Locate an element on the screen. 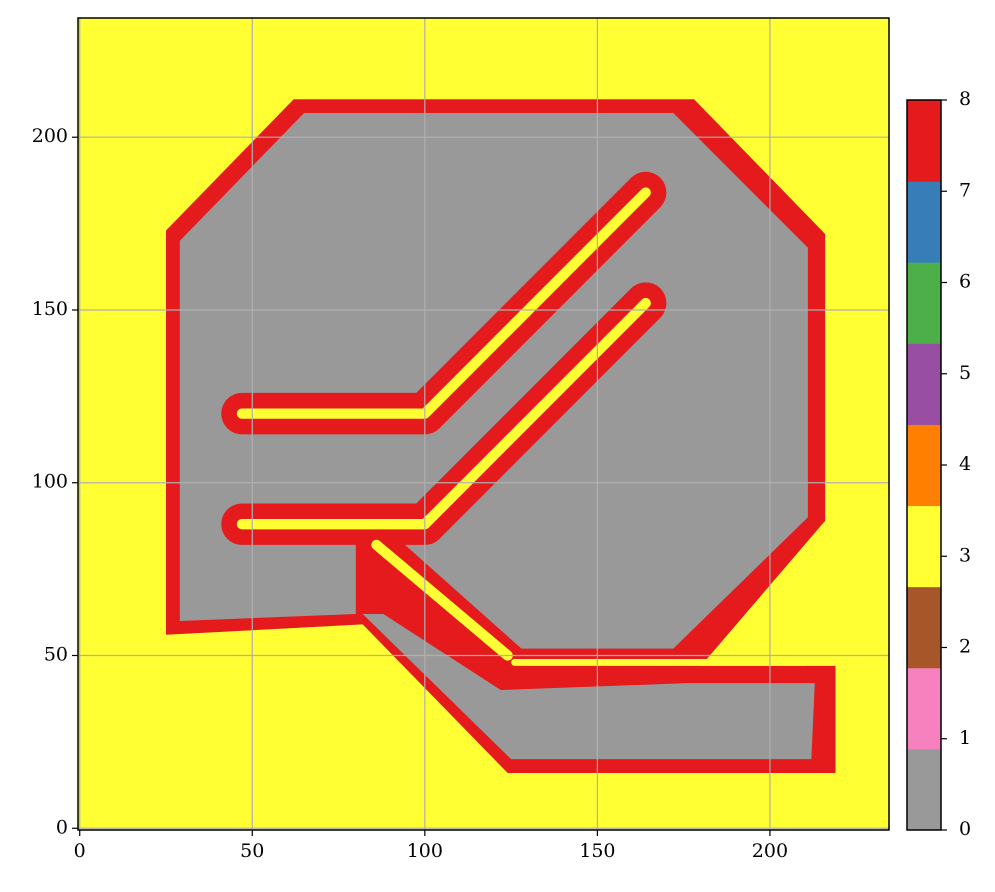 This screenshot has height=892, width=995. x-tick-label: 50 is located at coordinates (252, 851).